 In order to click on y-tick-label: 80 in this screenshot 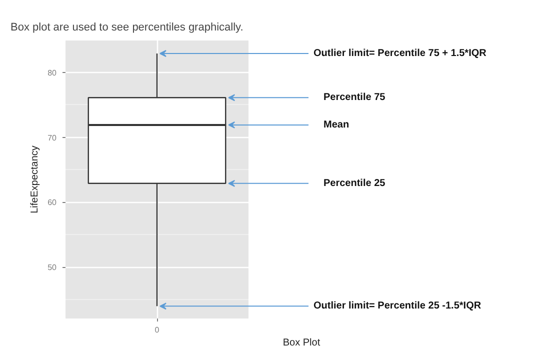, I will do `click(53, 73)`.